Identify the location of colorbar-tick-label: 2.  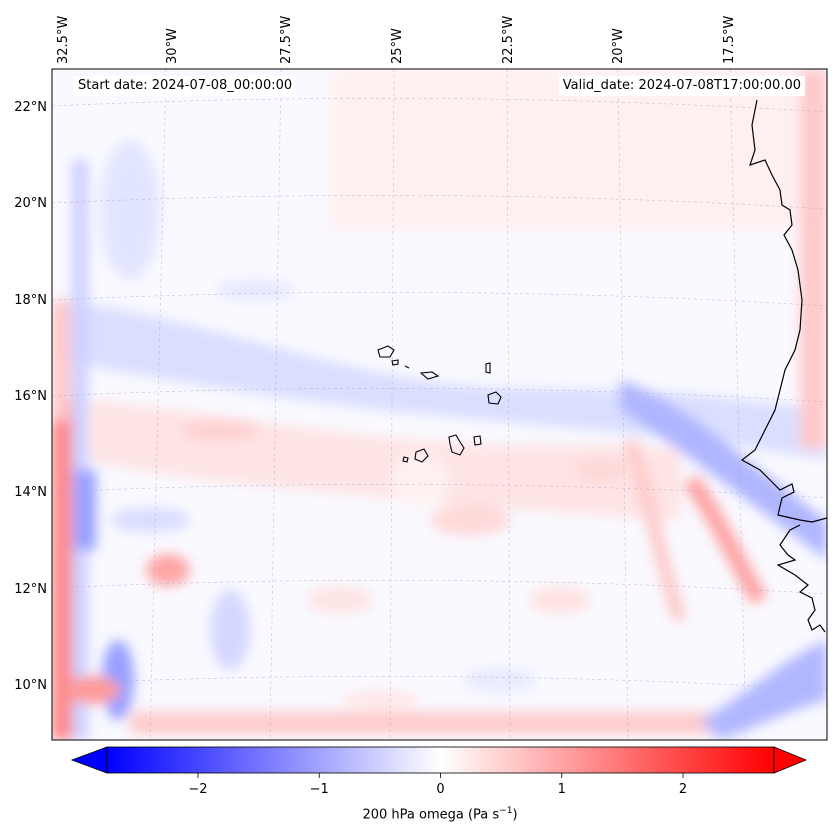
(683, 789).